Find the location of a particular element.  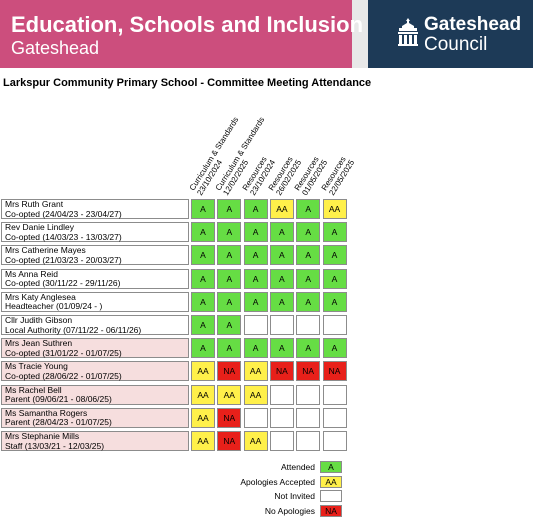

member-role: Headteacher (01/09/24 - ) is located at coordinates (54, 306).